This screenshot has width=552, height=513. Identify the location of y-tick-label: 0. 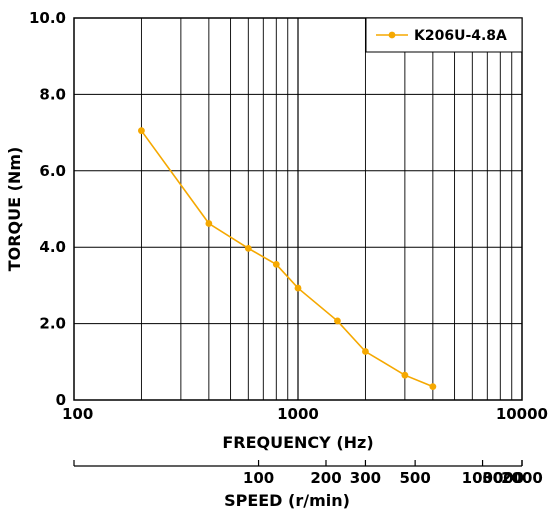
(61, 400).